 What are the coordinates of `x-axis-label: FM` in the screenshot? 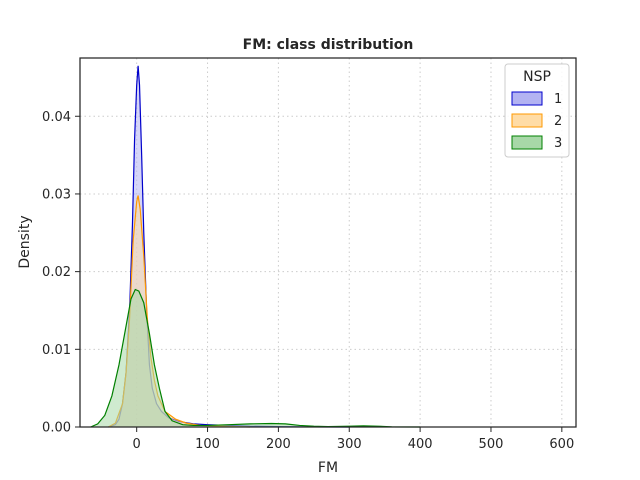 It's located at (328, 468).